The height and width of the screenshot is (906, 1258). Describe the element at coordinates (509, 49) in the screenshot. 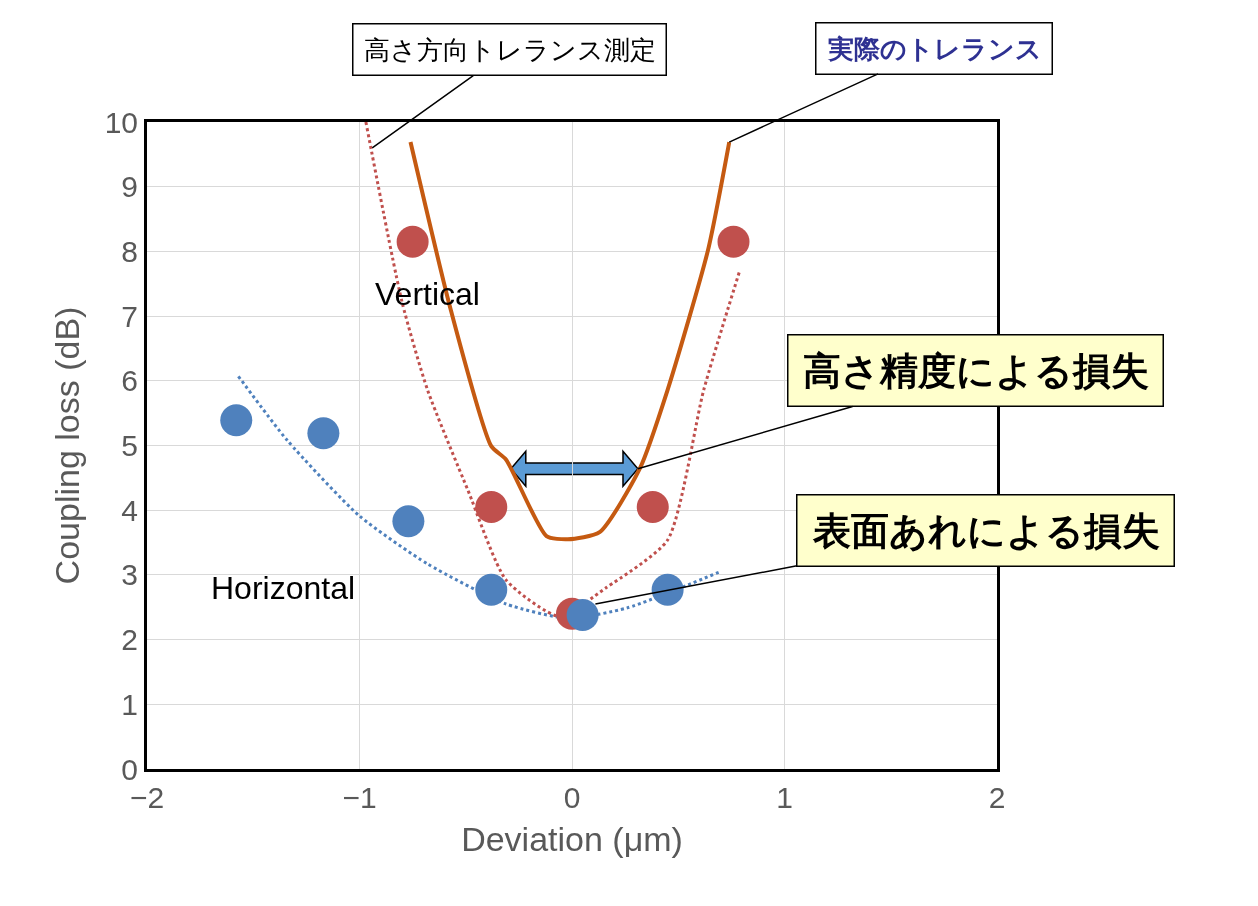

I see `annotation: 高さ方向トレランス測定` at that location.